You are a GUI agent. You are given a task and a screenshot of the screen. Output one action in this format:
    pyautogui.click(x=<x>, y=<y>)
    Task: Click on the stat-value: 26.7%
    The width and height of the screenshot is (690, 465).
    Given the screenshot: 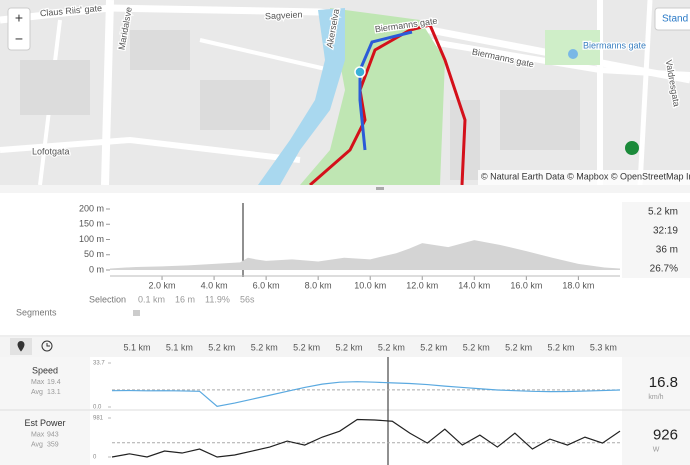 What is the action you would take?
    pyautogui.click(x=664, y=269)
    